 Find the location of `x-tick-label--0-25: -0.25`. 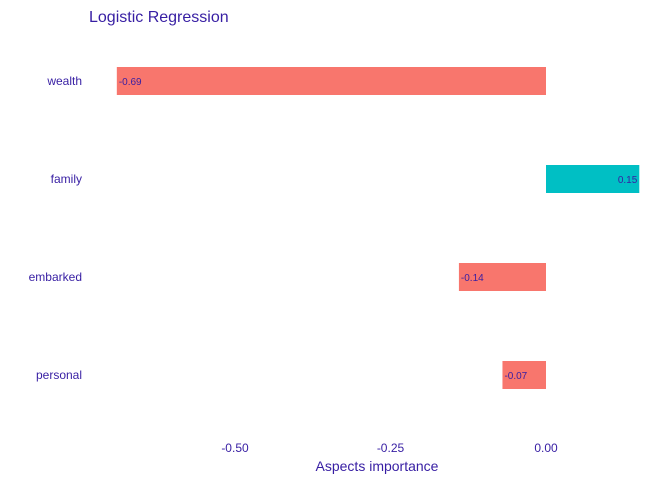

x-tick-label--0-25: -0.25 is located at coordinates (391, 448).